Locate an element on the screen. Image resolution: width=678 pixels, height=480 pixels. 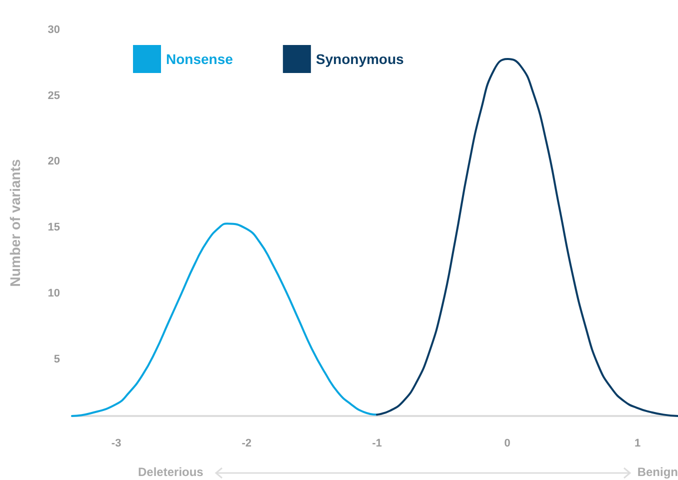
legend-label: Nonsense is located at coordinates (200, 59).